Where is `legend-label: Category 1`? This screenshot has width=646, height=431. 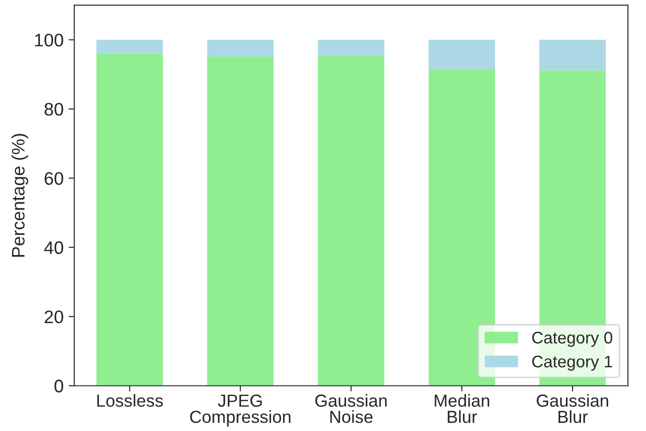
legend-label: Category 1 is located at coordinates (572, 363).